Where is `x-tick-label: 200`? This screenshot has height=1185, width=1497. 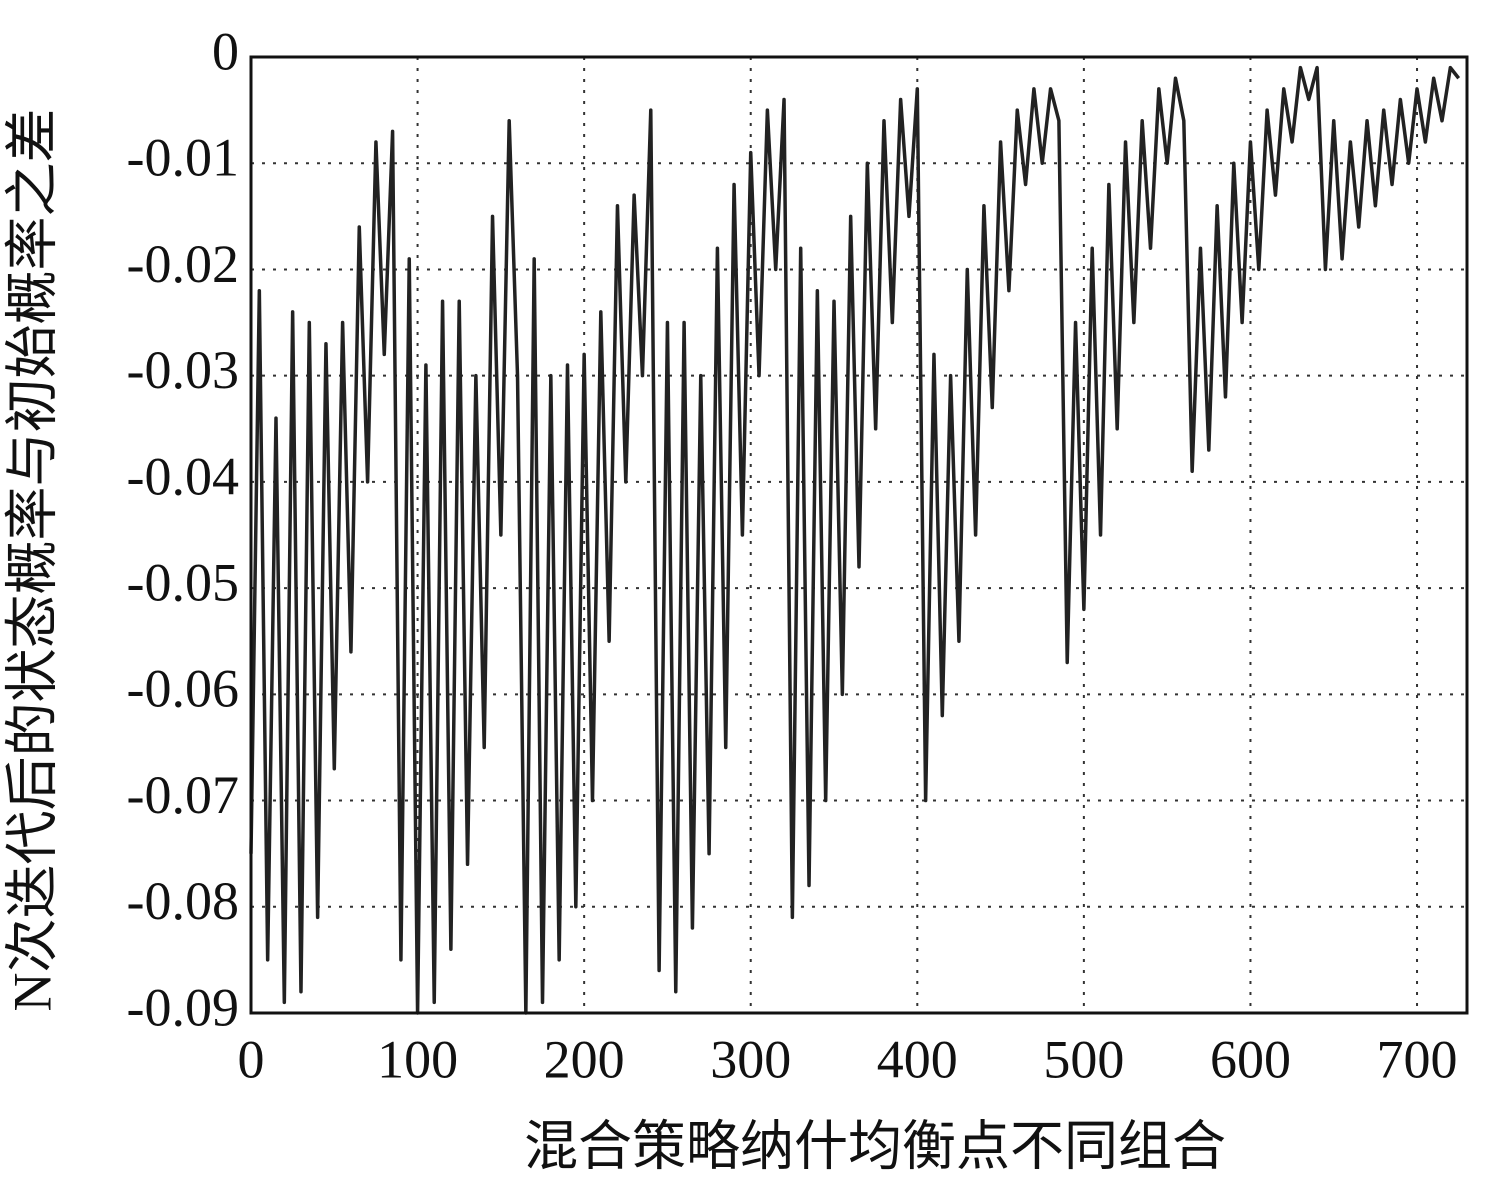
x-tick-label: 200 is located at coordinates (584, 1059).